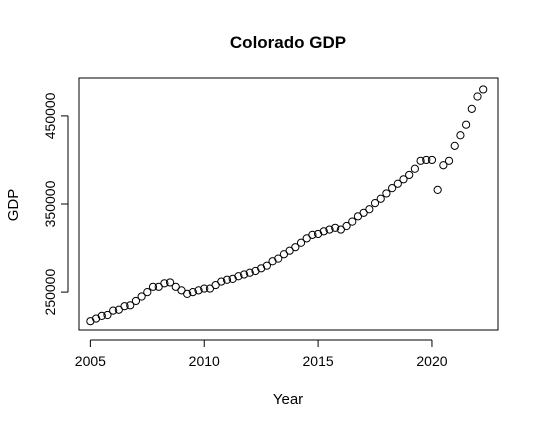 The width and height of the screenshot is (538, 434). I want to click on x-tick-label: 2005, so click(90, 361).